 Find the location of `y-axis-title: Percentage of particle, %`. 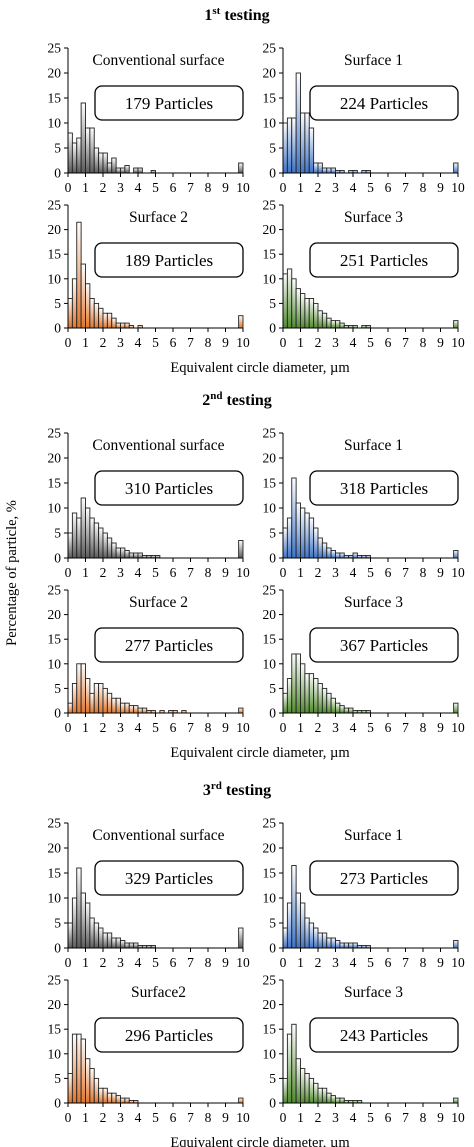

y-axis-title: Percentage of particle, % is located at coordinates (12, 573).